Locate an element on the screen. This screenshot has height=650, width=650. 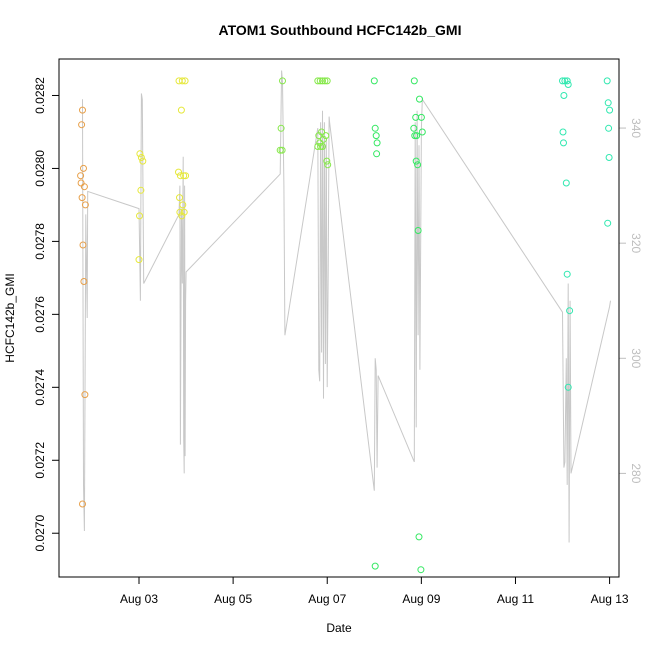
y-tick-label: 0.0274 is located at coordinates (40, 387).